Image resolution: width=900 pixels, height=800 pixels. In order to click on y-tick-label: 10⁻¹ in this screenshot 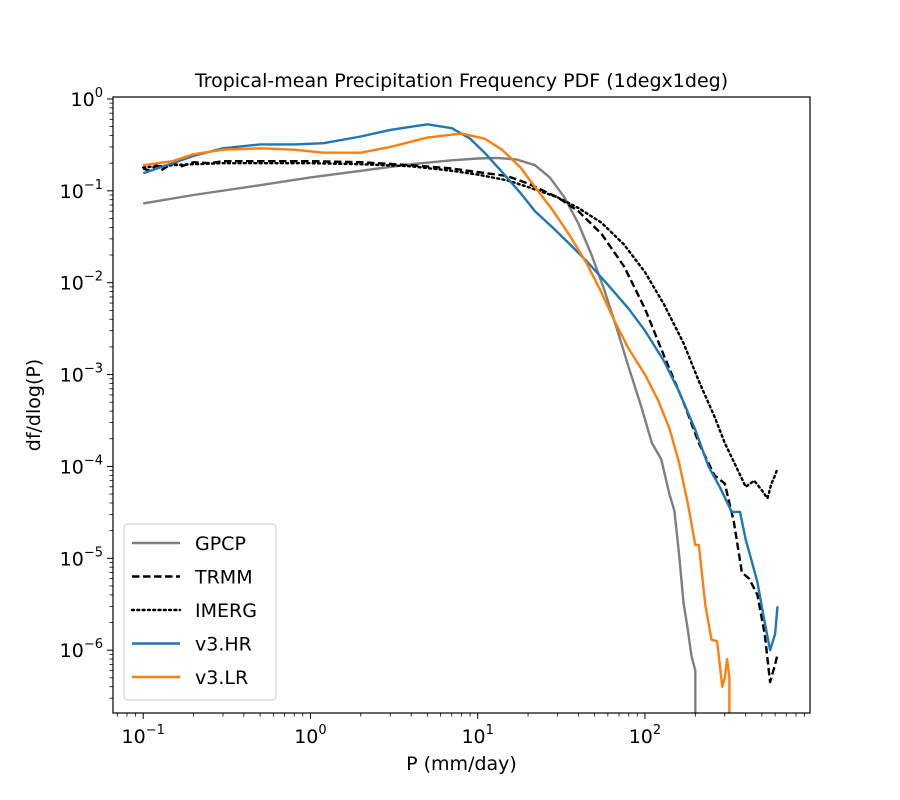, I will do `click(81, 190)`.